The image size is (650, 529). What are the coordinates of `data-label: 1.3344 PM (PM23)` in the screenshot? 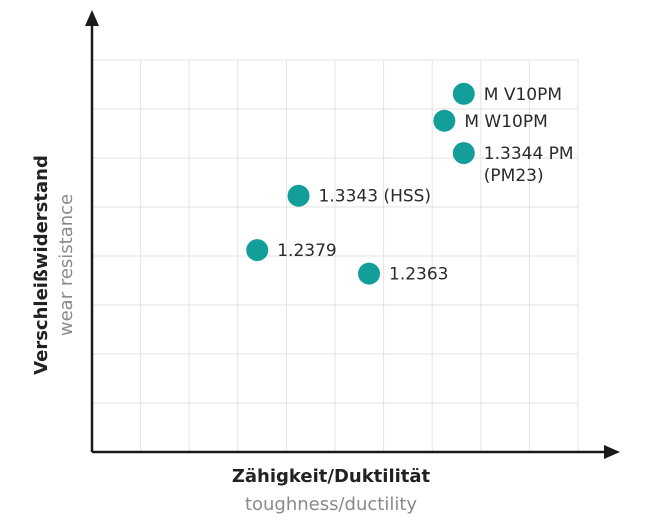 It's located at (529, 165).